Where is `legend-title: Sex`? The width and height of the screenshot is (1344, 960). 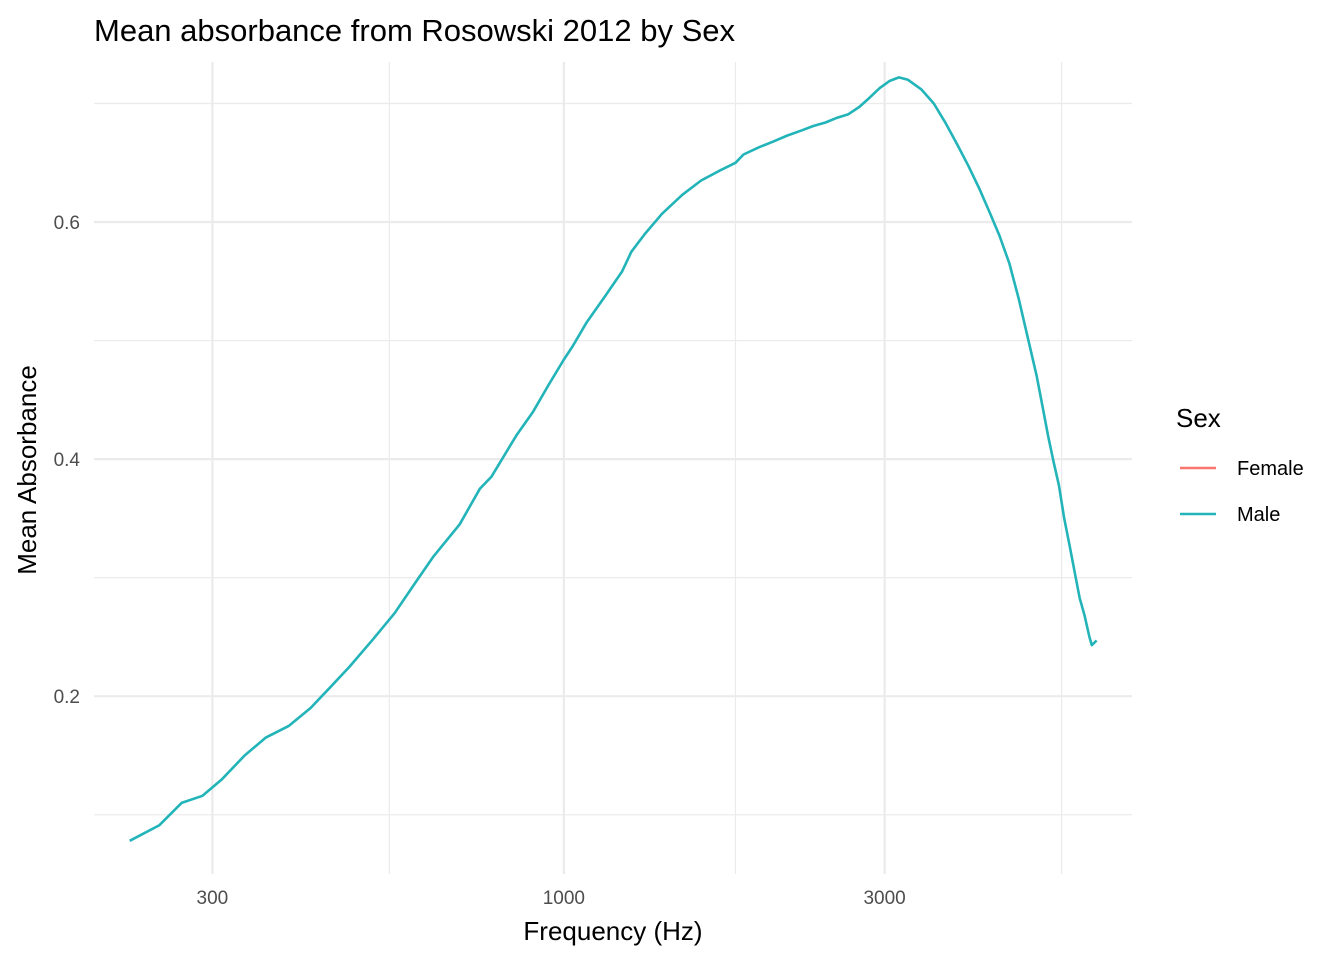 legend-title: Sex is located at coordinates (1198, 418).